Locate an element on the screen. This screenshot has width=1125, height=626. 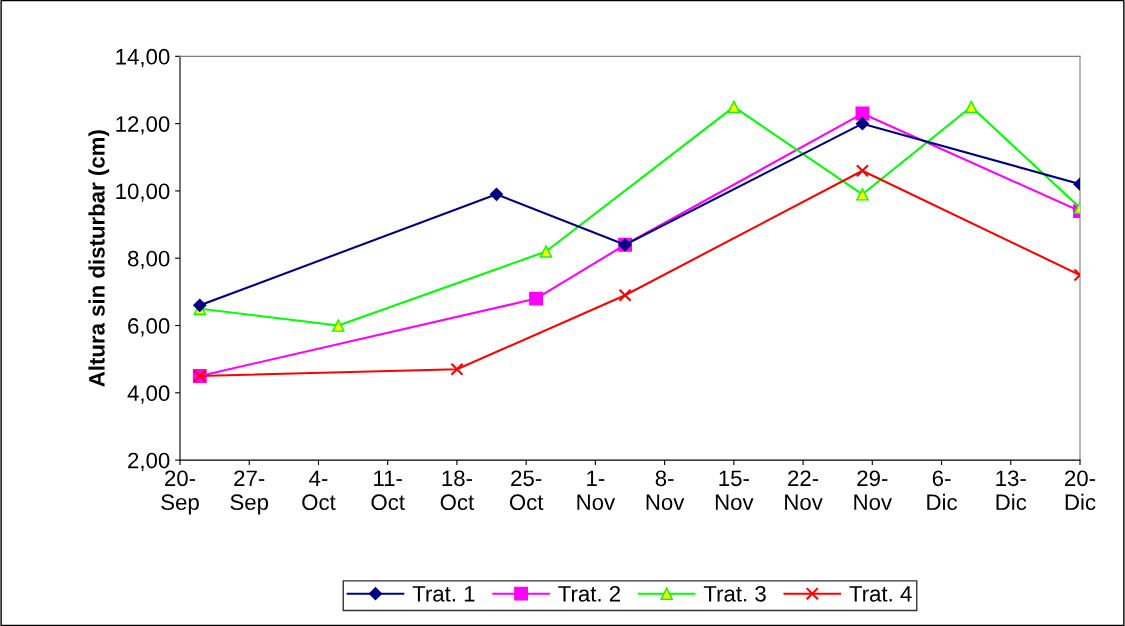
x-tick-label: 6- Dic is located at coordinates (942, 490).